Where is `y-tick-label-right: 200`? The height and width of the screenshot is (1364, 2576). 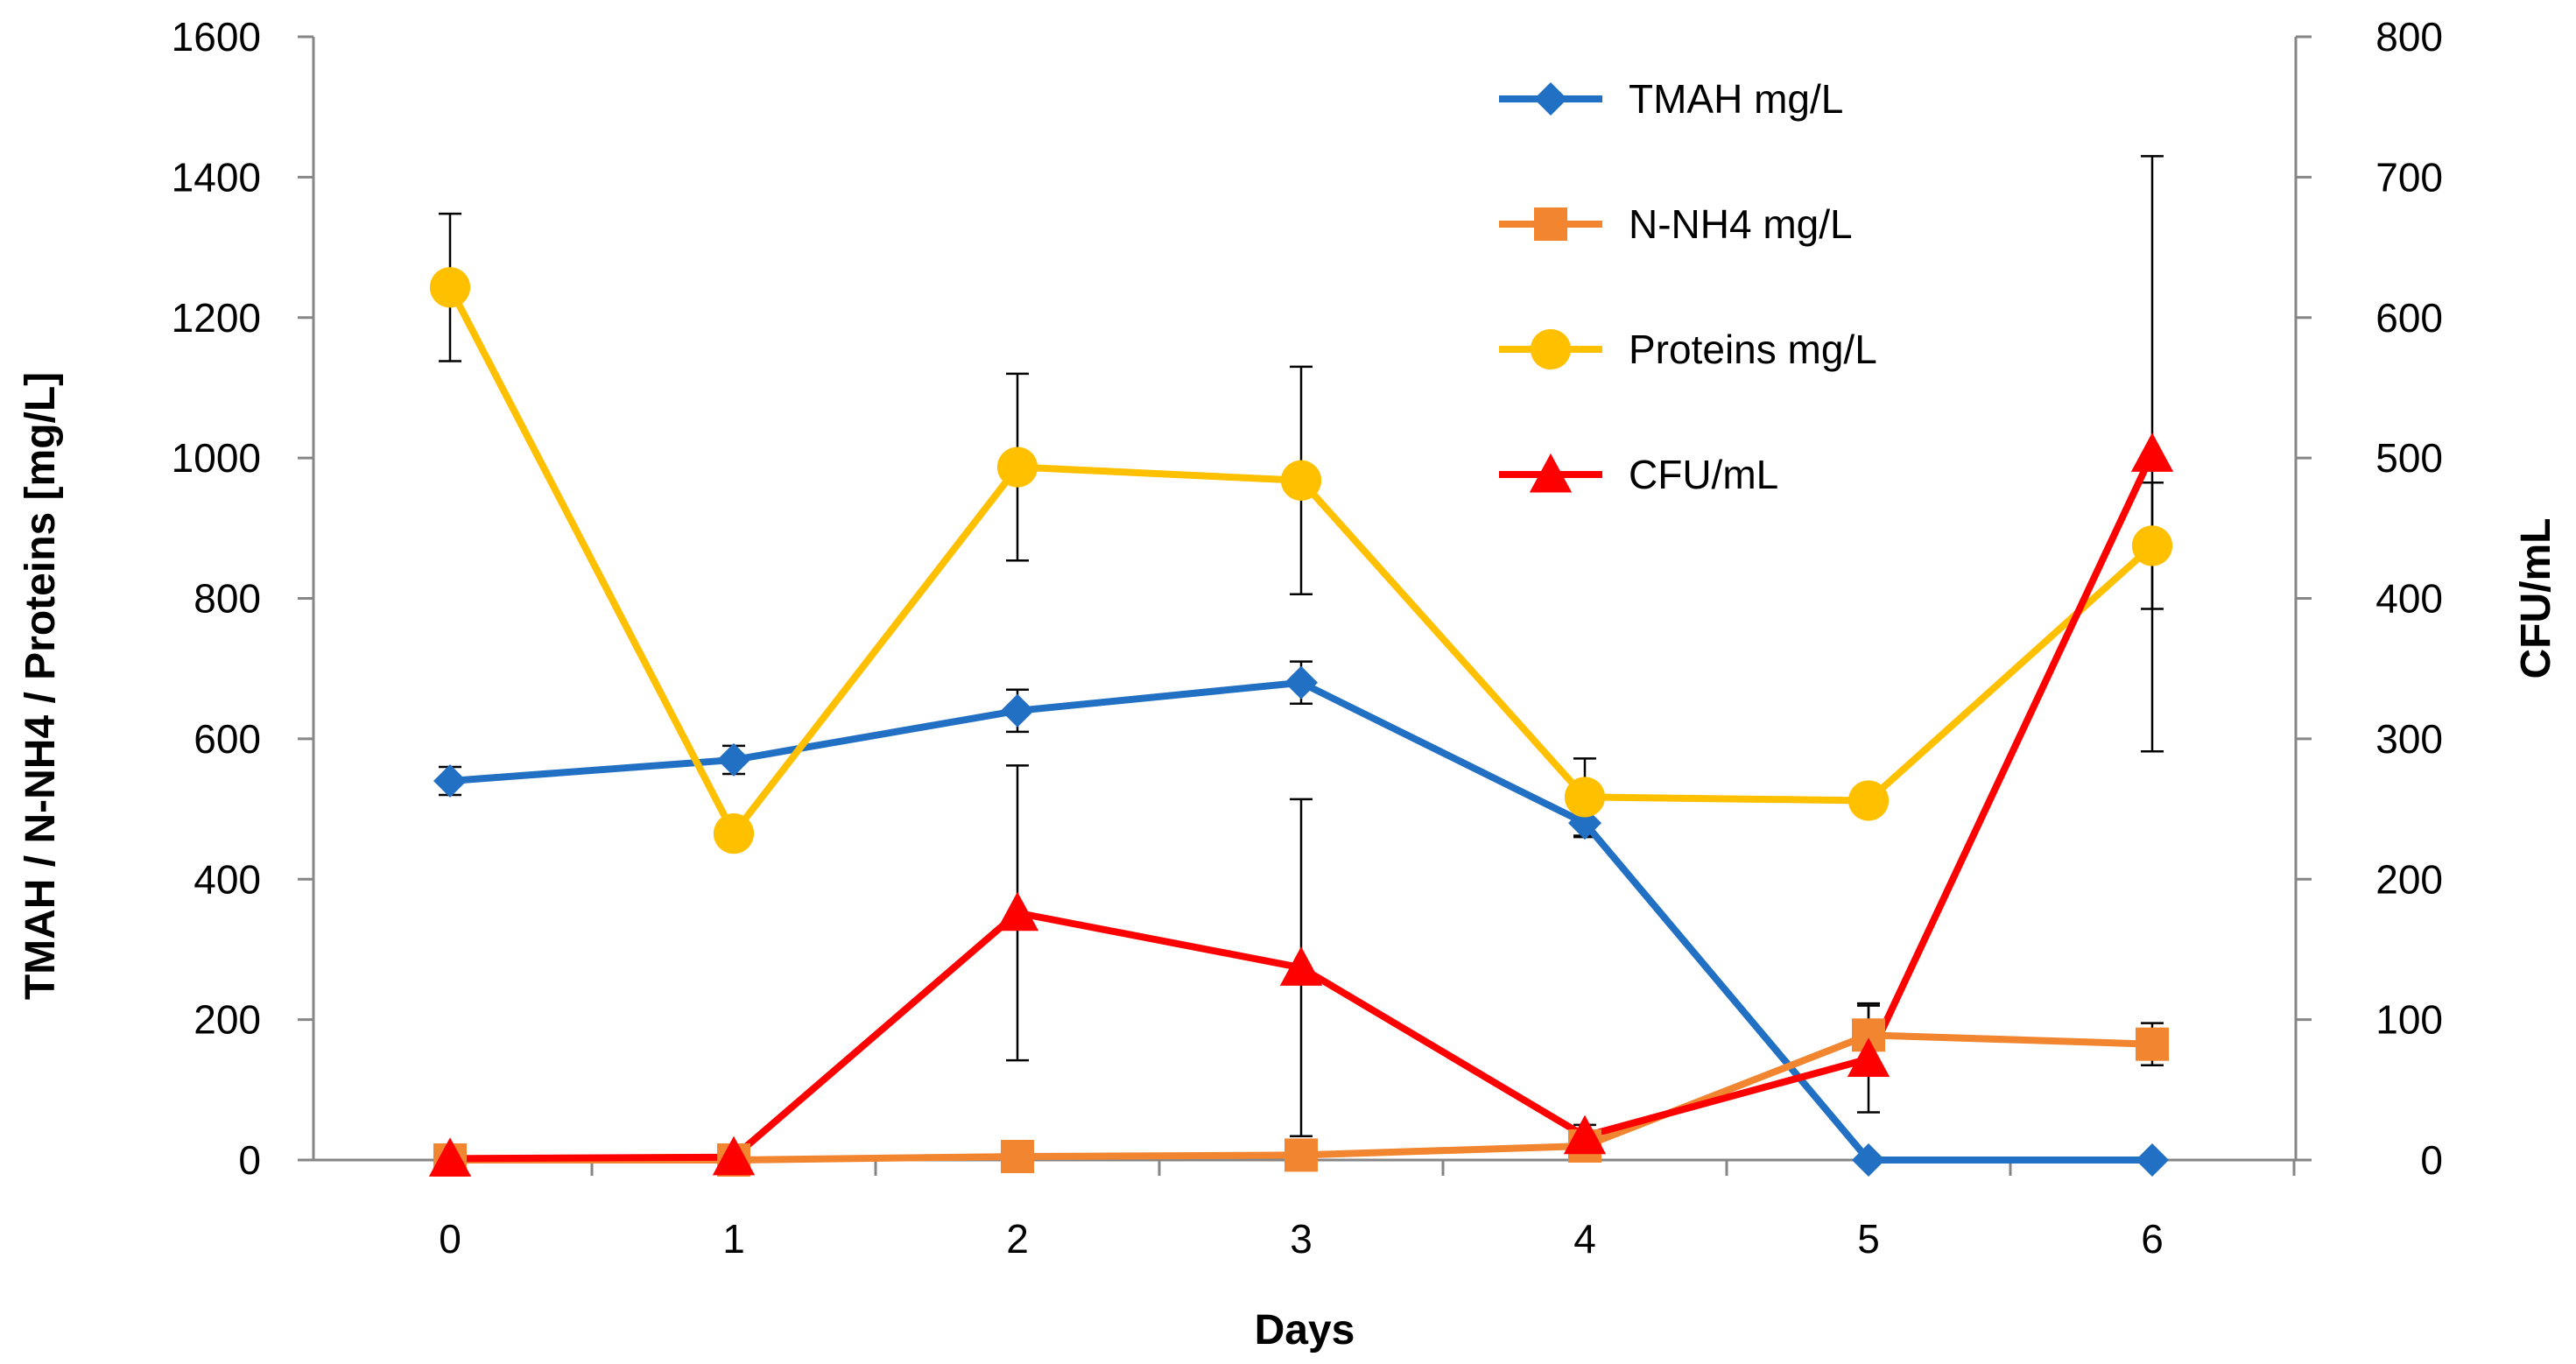 y-tick-label-right: 200 is located at coordinates (2409, 879).